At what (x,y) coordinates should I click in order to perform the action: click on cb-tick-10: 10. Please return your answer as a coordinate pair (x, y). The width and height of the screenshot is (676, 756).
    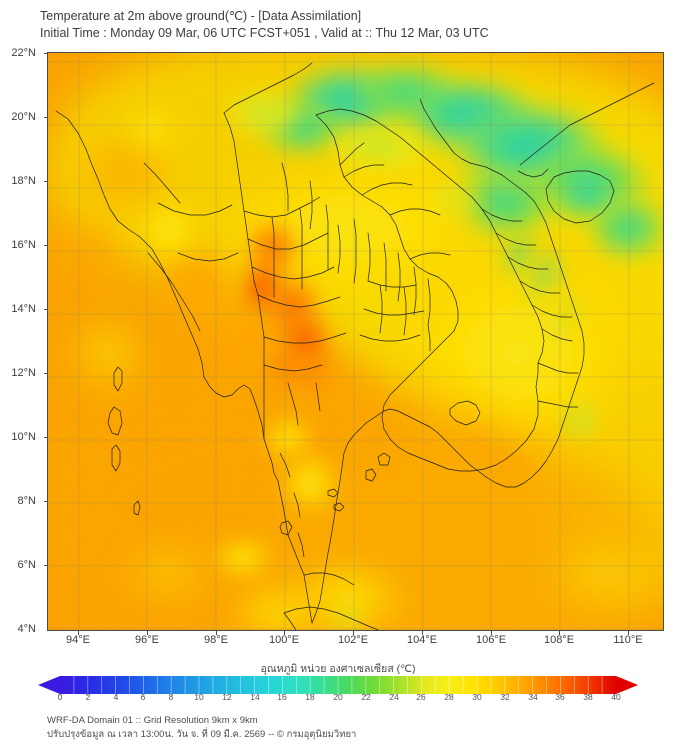
    Looking at the image, I should click on (199, 697).